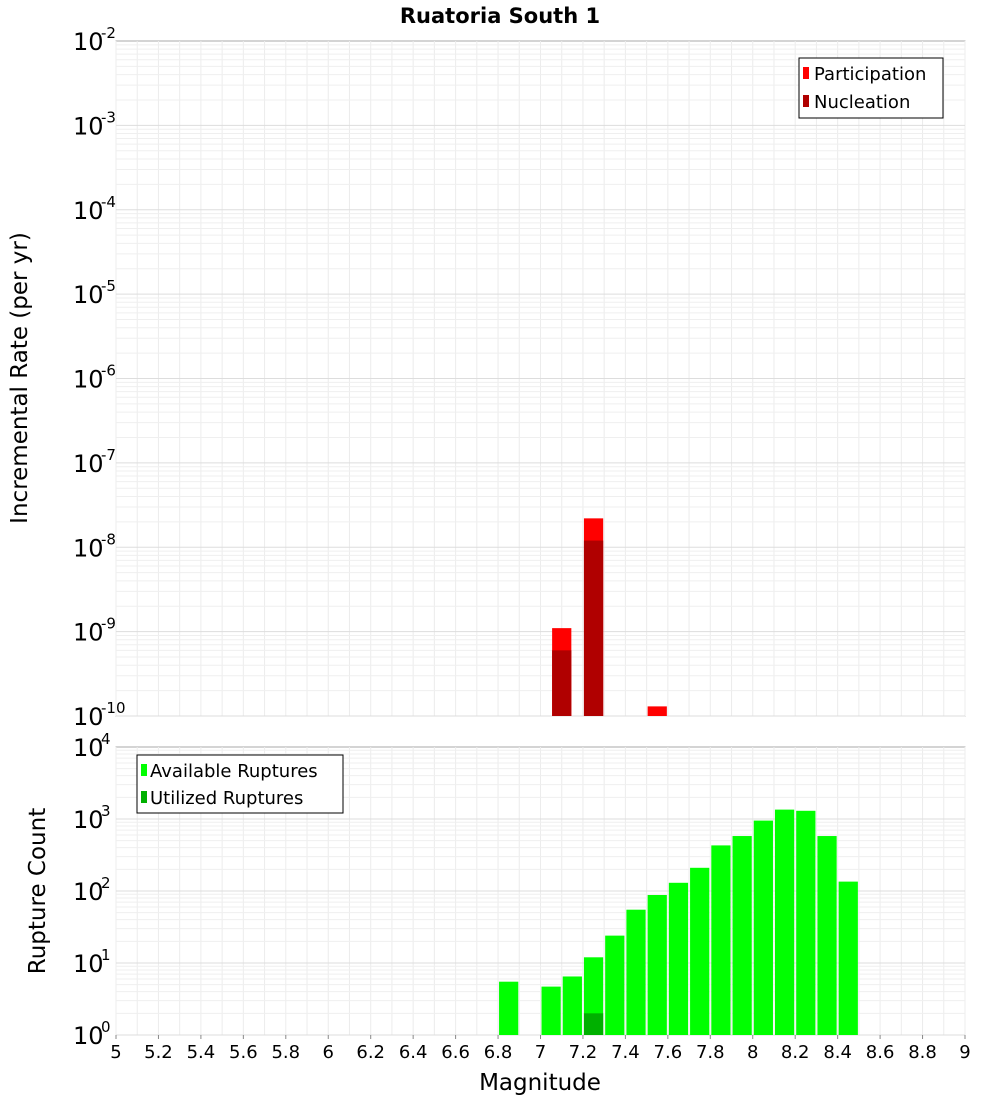 This screenshot has width=1000, height=1100. Describe the element at coordinates (108, 455) in the screenshot. I see `rate-y-tick-exponent: -7` at that location.